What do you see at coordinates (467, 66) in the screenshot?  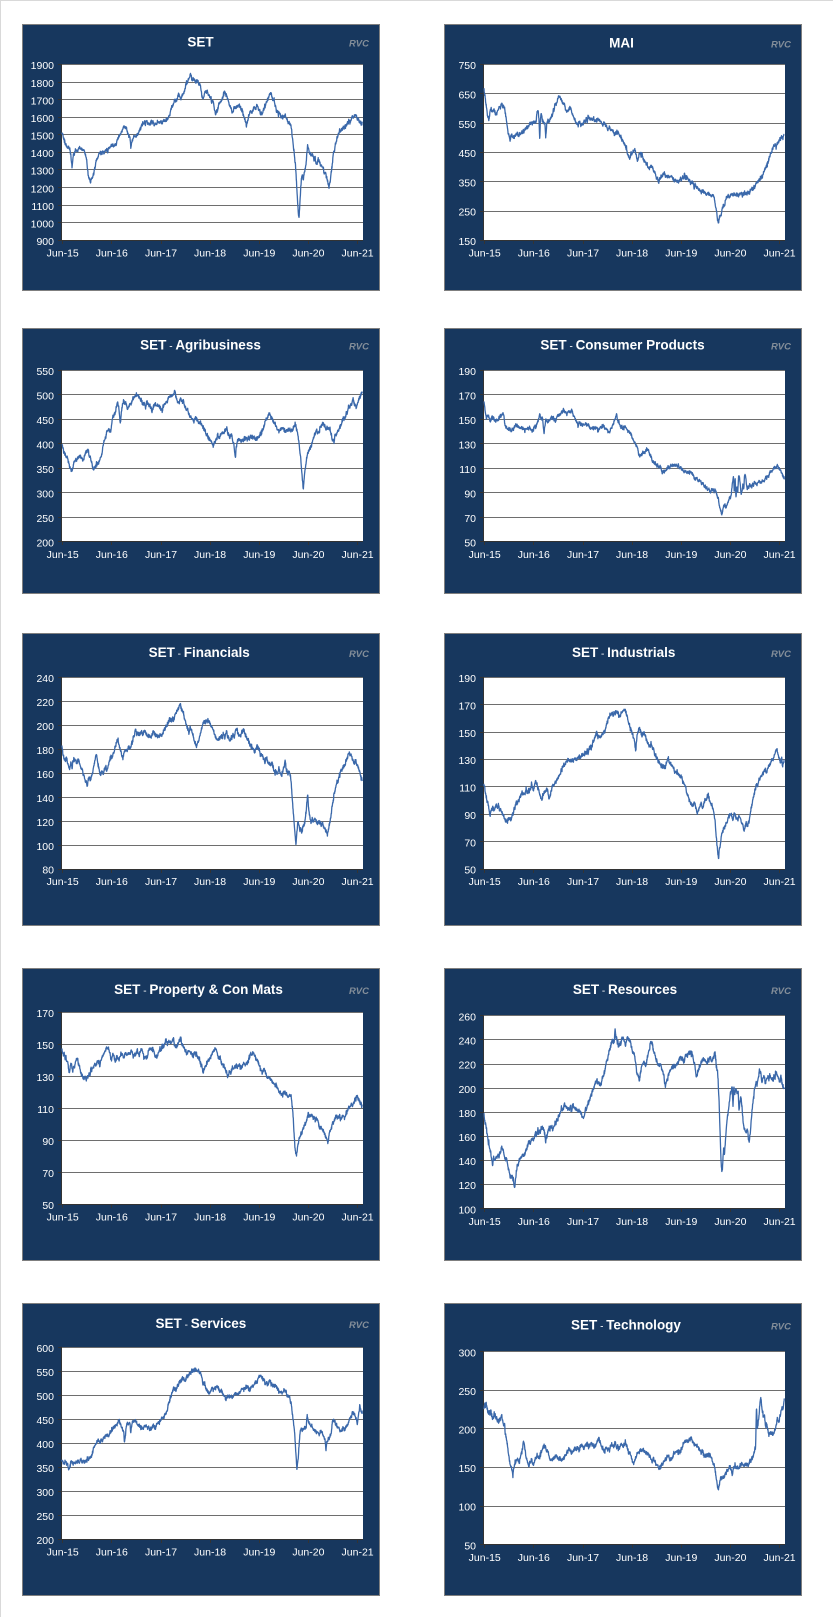 I see `svg-text: 750` at bounding box center [467, 66].